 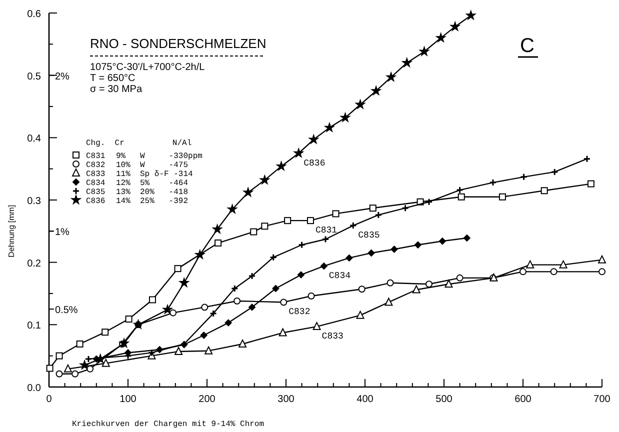 I want to click on x-tick-label: 200, so click(x=207, y=399).